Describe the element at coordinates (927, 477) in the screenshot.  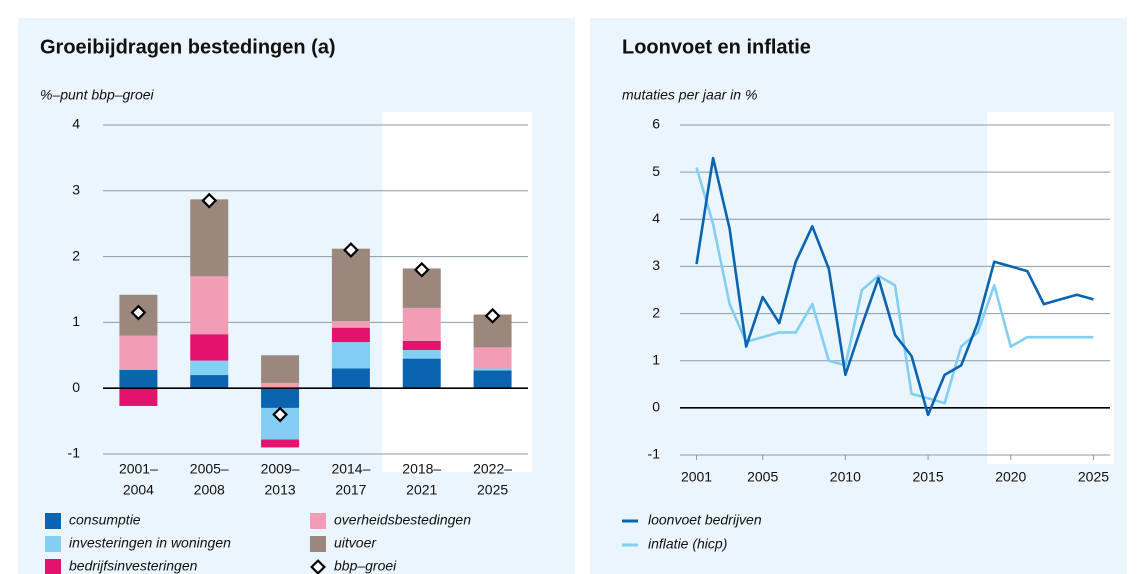
I see `x-tick-label: 2015` at that location.